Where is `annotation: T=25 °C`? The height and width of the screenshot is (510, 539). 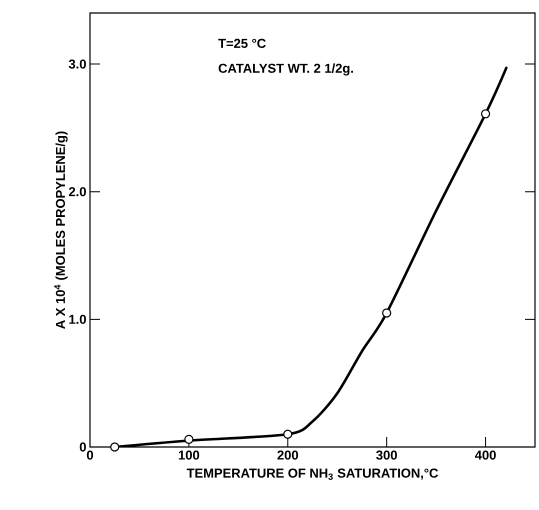
annotation: T=25 °C is located at coordinates (242, 43).